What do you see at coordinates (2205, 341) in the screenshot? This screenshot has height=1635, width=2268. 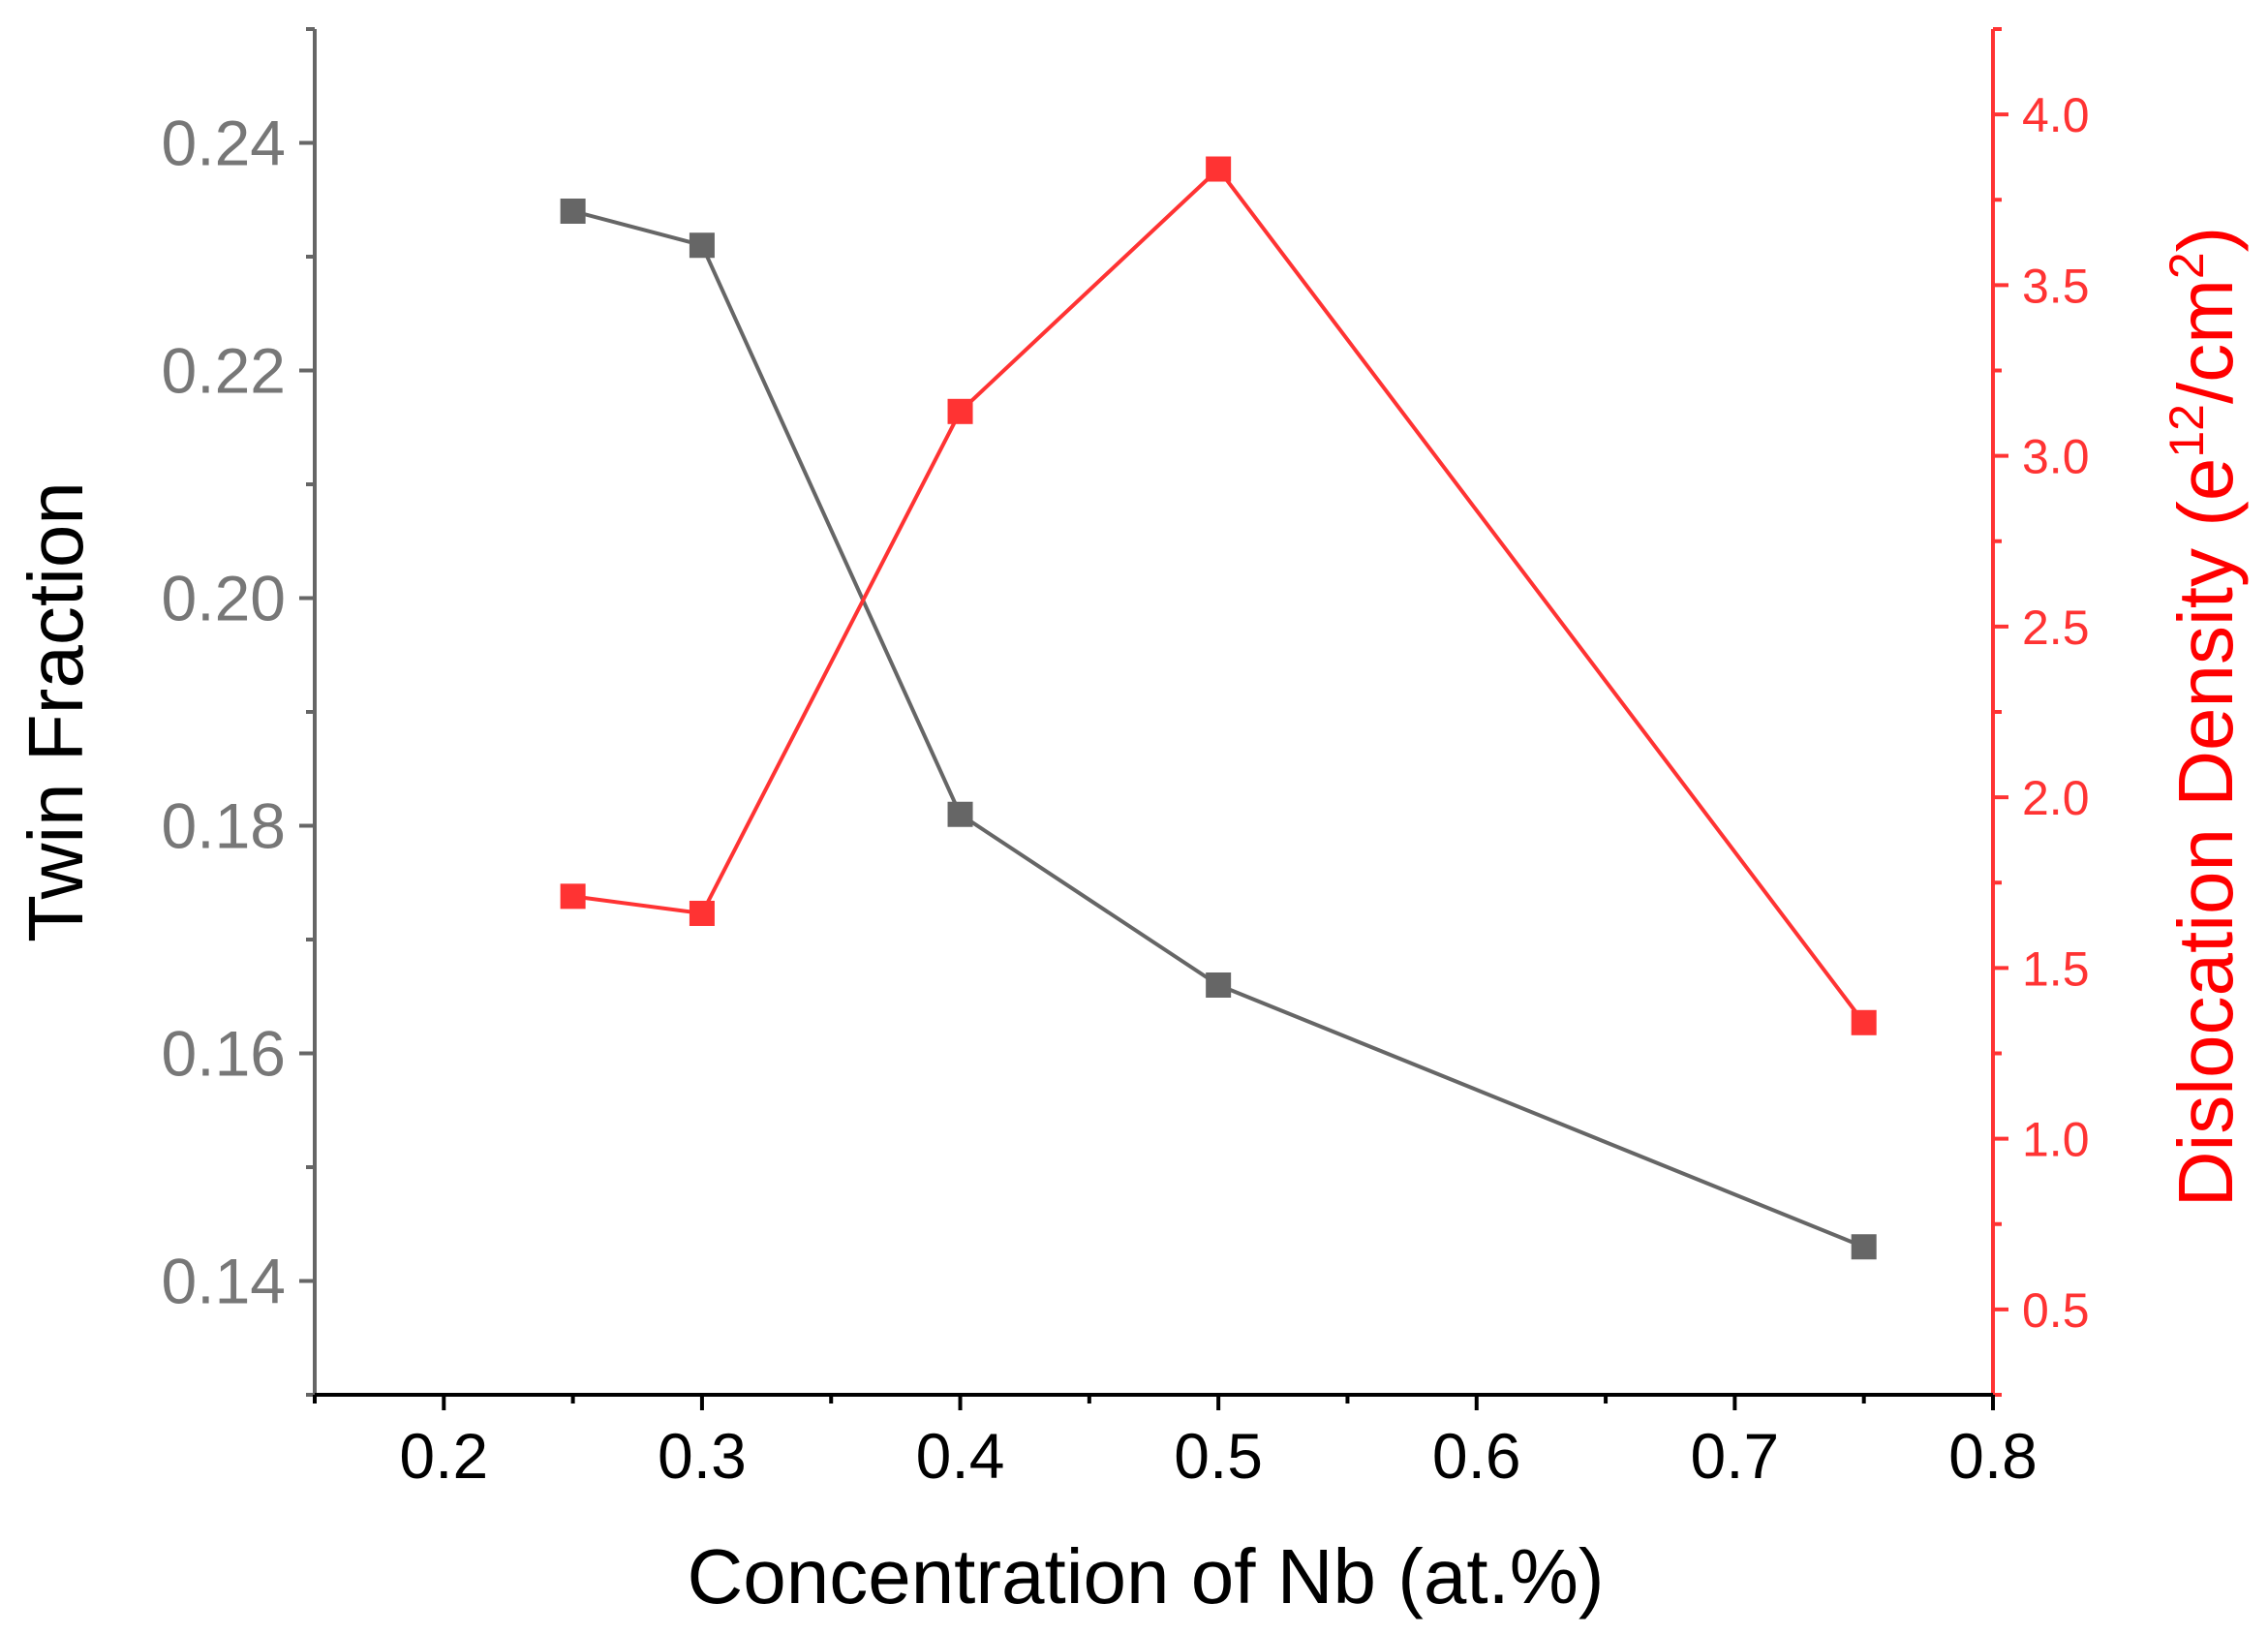 I see `y-right-title-middle: /cm` at bounding box center [2205, 341].